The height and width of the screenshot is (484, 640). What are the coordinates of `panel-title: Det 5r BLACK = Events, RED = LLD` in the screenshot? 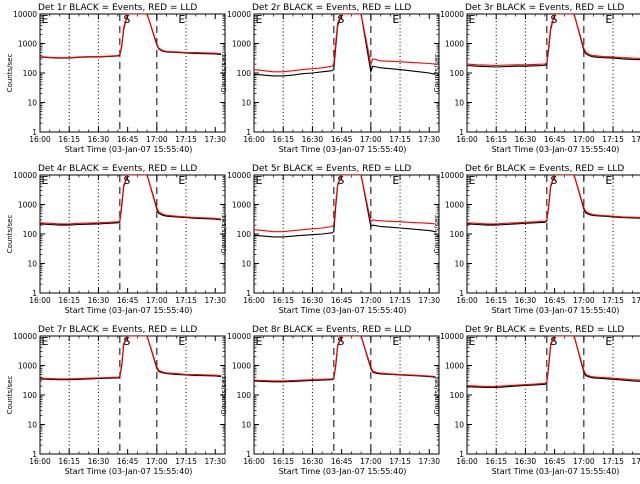 It's located at (331, 169).